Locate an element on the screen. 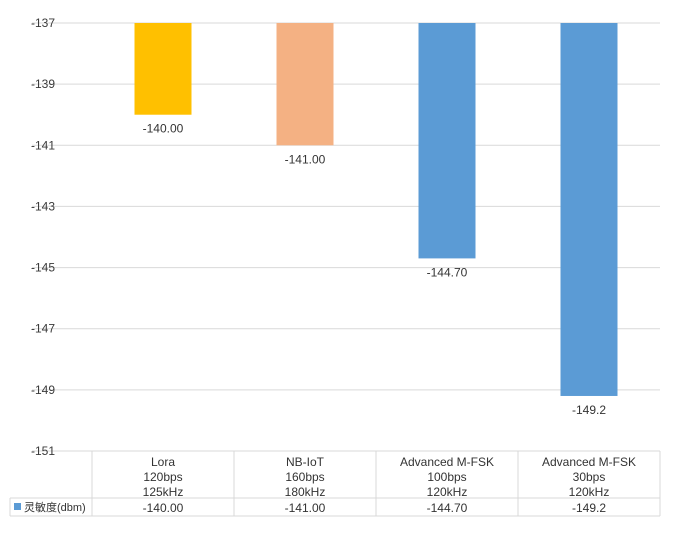 The height and width of the screenshot is (539, 693). legend-swatch is located at coordinates (17, 506).